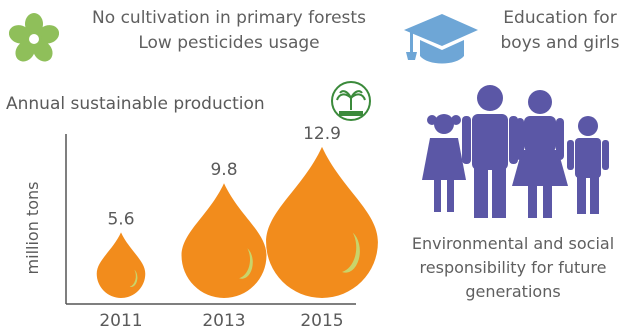 The image size is (640, 332). Describe the element at coordinates (560, 18) in the screenshot. I see `education-line-1: Education for` at that location.